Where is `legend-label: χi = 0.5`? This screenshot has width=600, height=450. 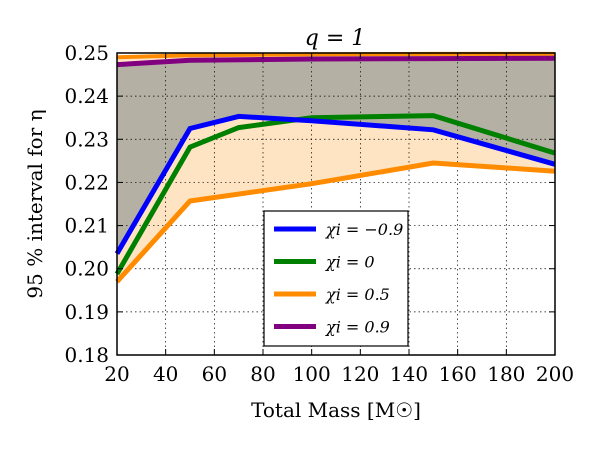 legend-label: χi = 0.5 is located at coordinates (357, 294).